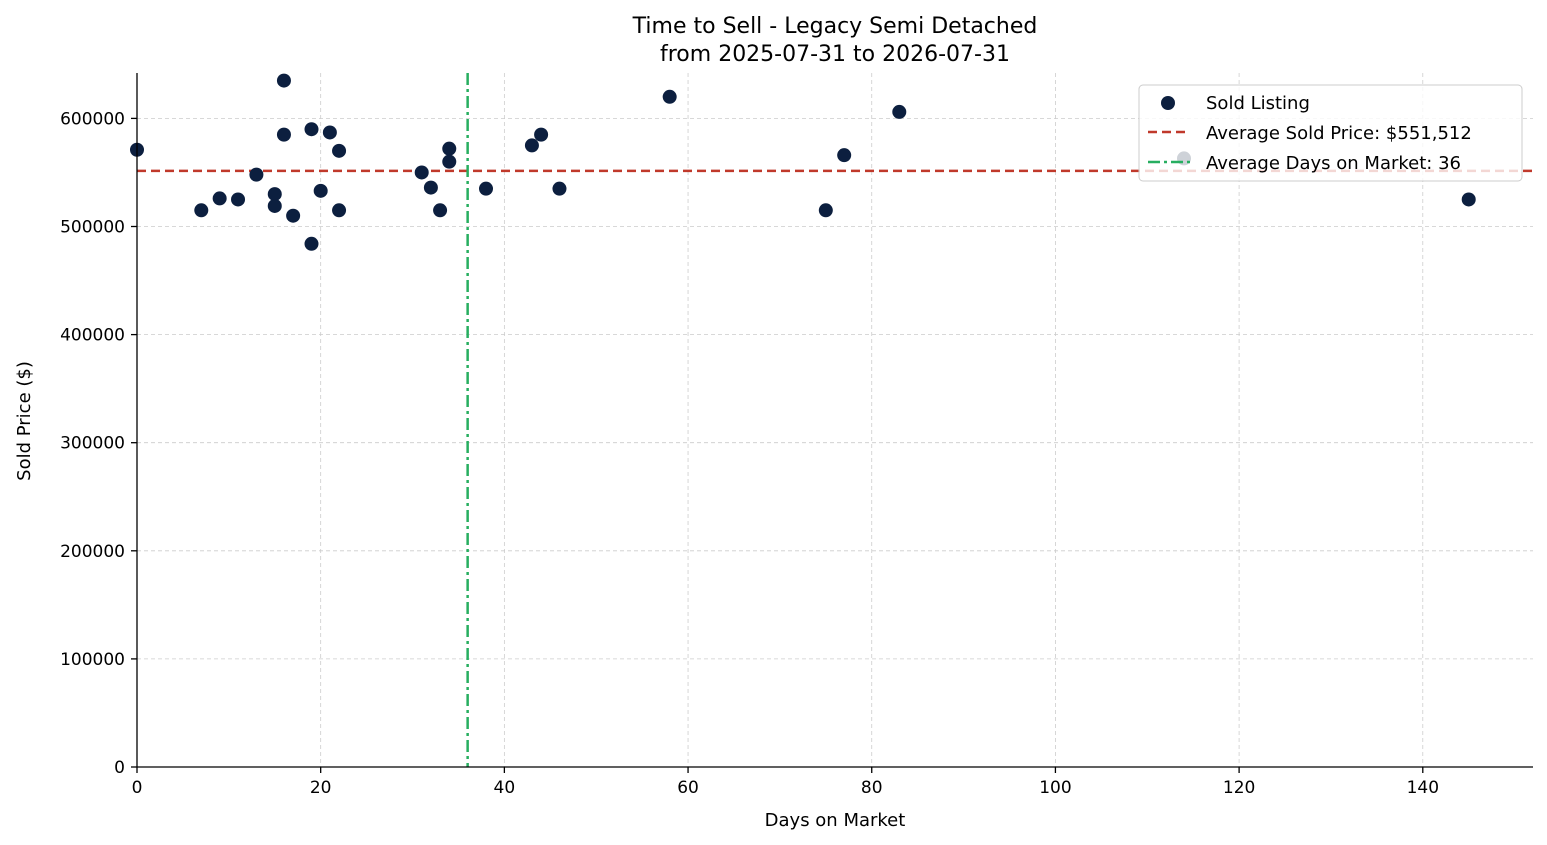 The width and height of the screenshot is (1547, 845). Describe the element at coordinates (835, 54) in the screenshot. I see `chart-subtitle: from 2025-07-31 to 2026-07-31` at that location.